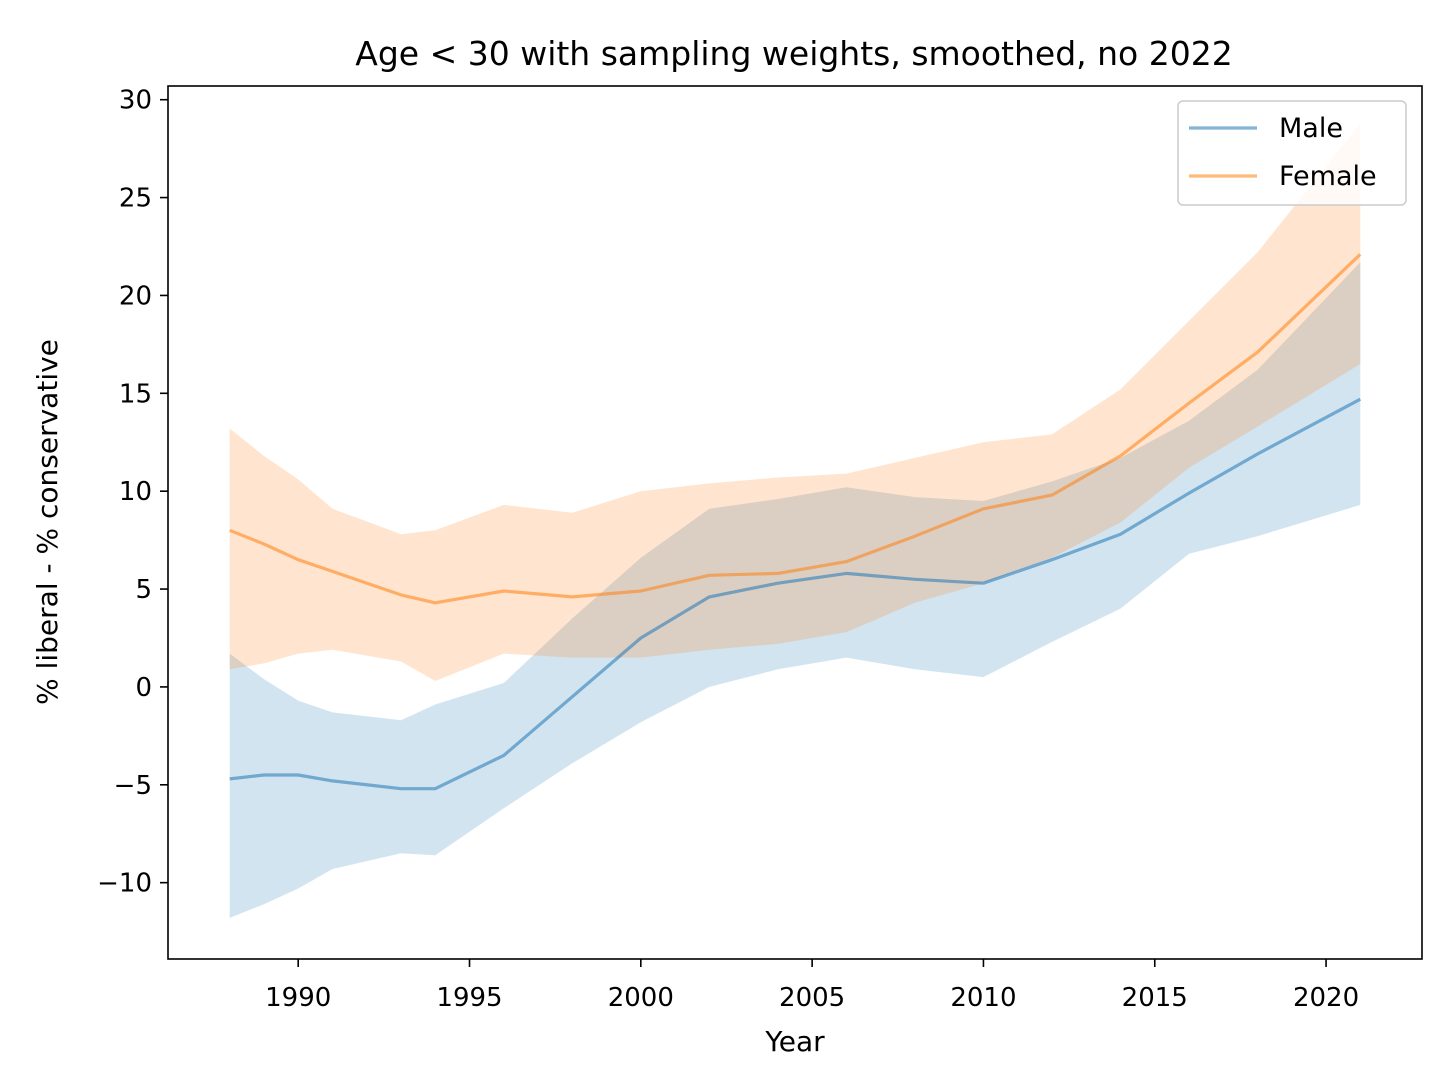 The image size is (1456, 1092). What do you see at coordinates (47, 522) in the screenshot?
I see `y-axis-label: % liberal - % conservative` at bounding box center [47, 522].